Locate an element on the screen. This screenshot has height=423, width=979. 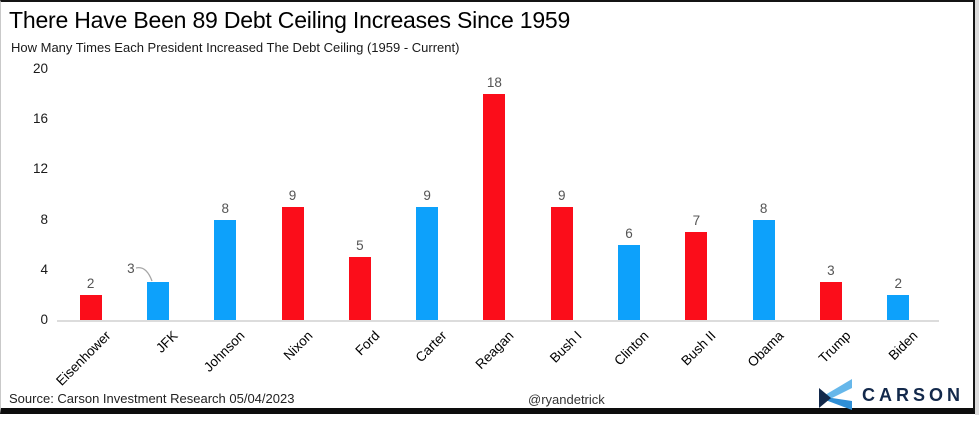
y-axis-tick-label: 0 is located at coordinates (44, 319).